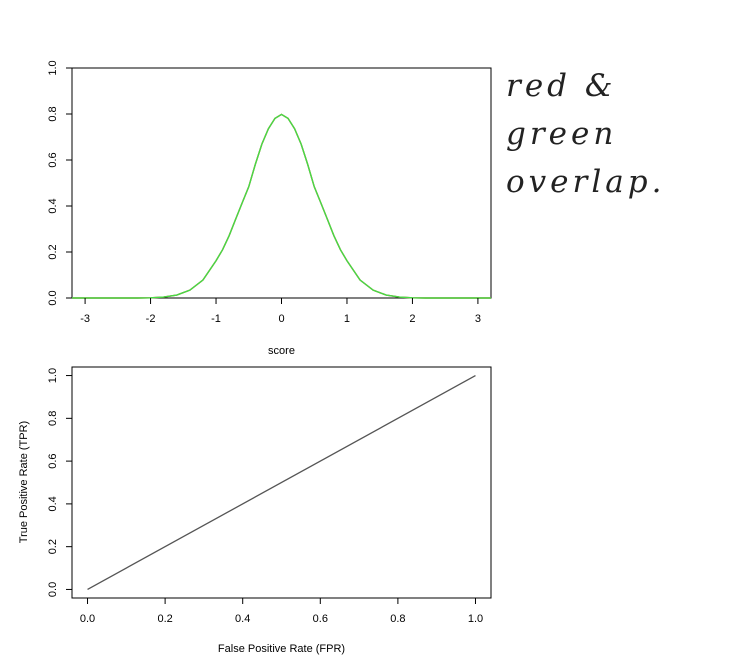 The height and width of the screenshot is (670, 742). I want to click on density-y-tick-label-1: 0.2, so click(53, 251).